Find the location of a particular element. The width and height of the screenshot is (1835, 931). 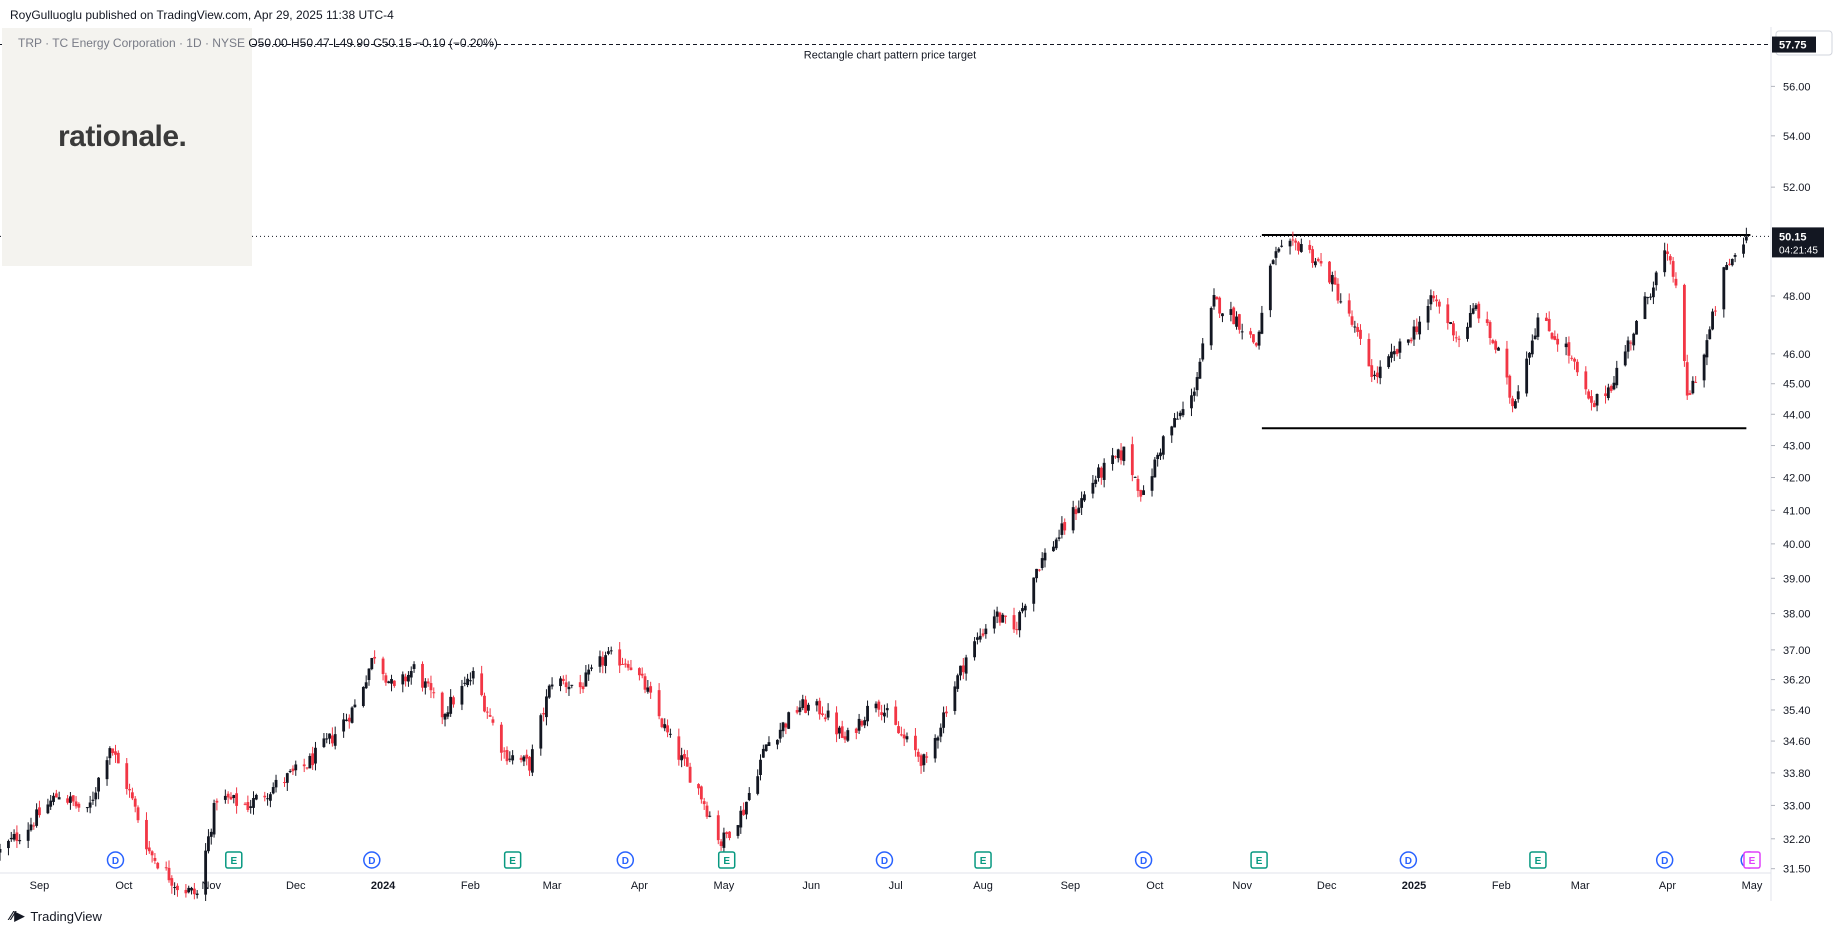

dividend-marker-label: D is located at coordinates (884, 861).